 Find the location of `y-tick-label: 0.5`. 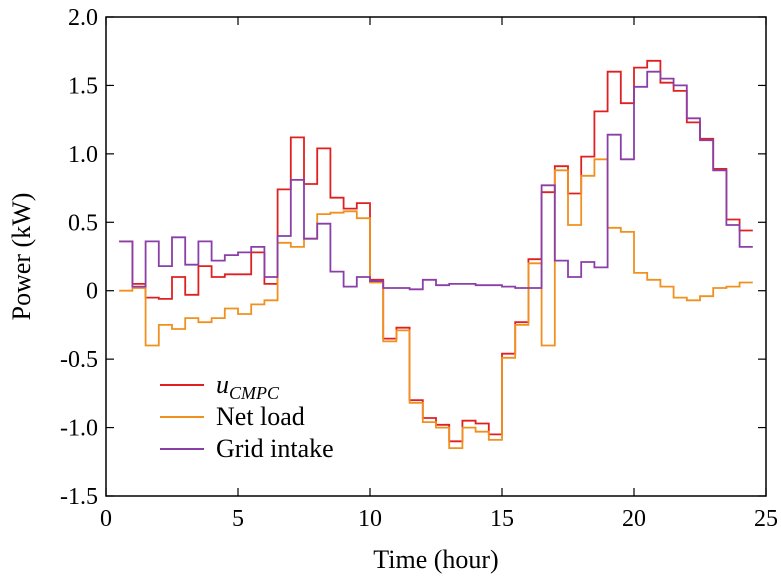

y-tick-label: 0.5 is located at coordinates (83, 223).